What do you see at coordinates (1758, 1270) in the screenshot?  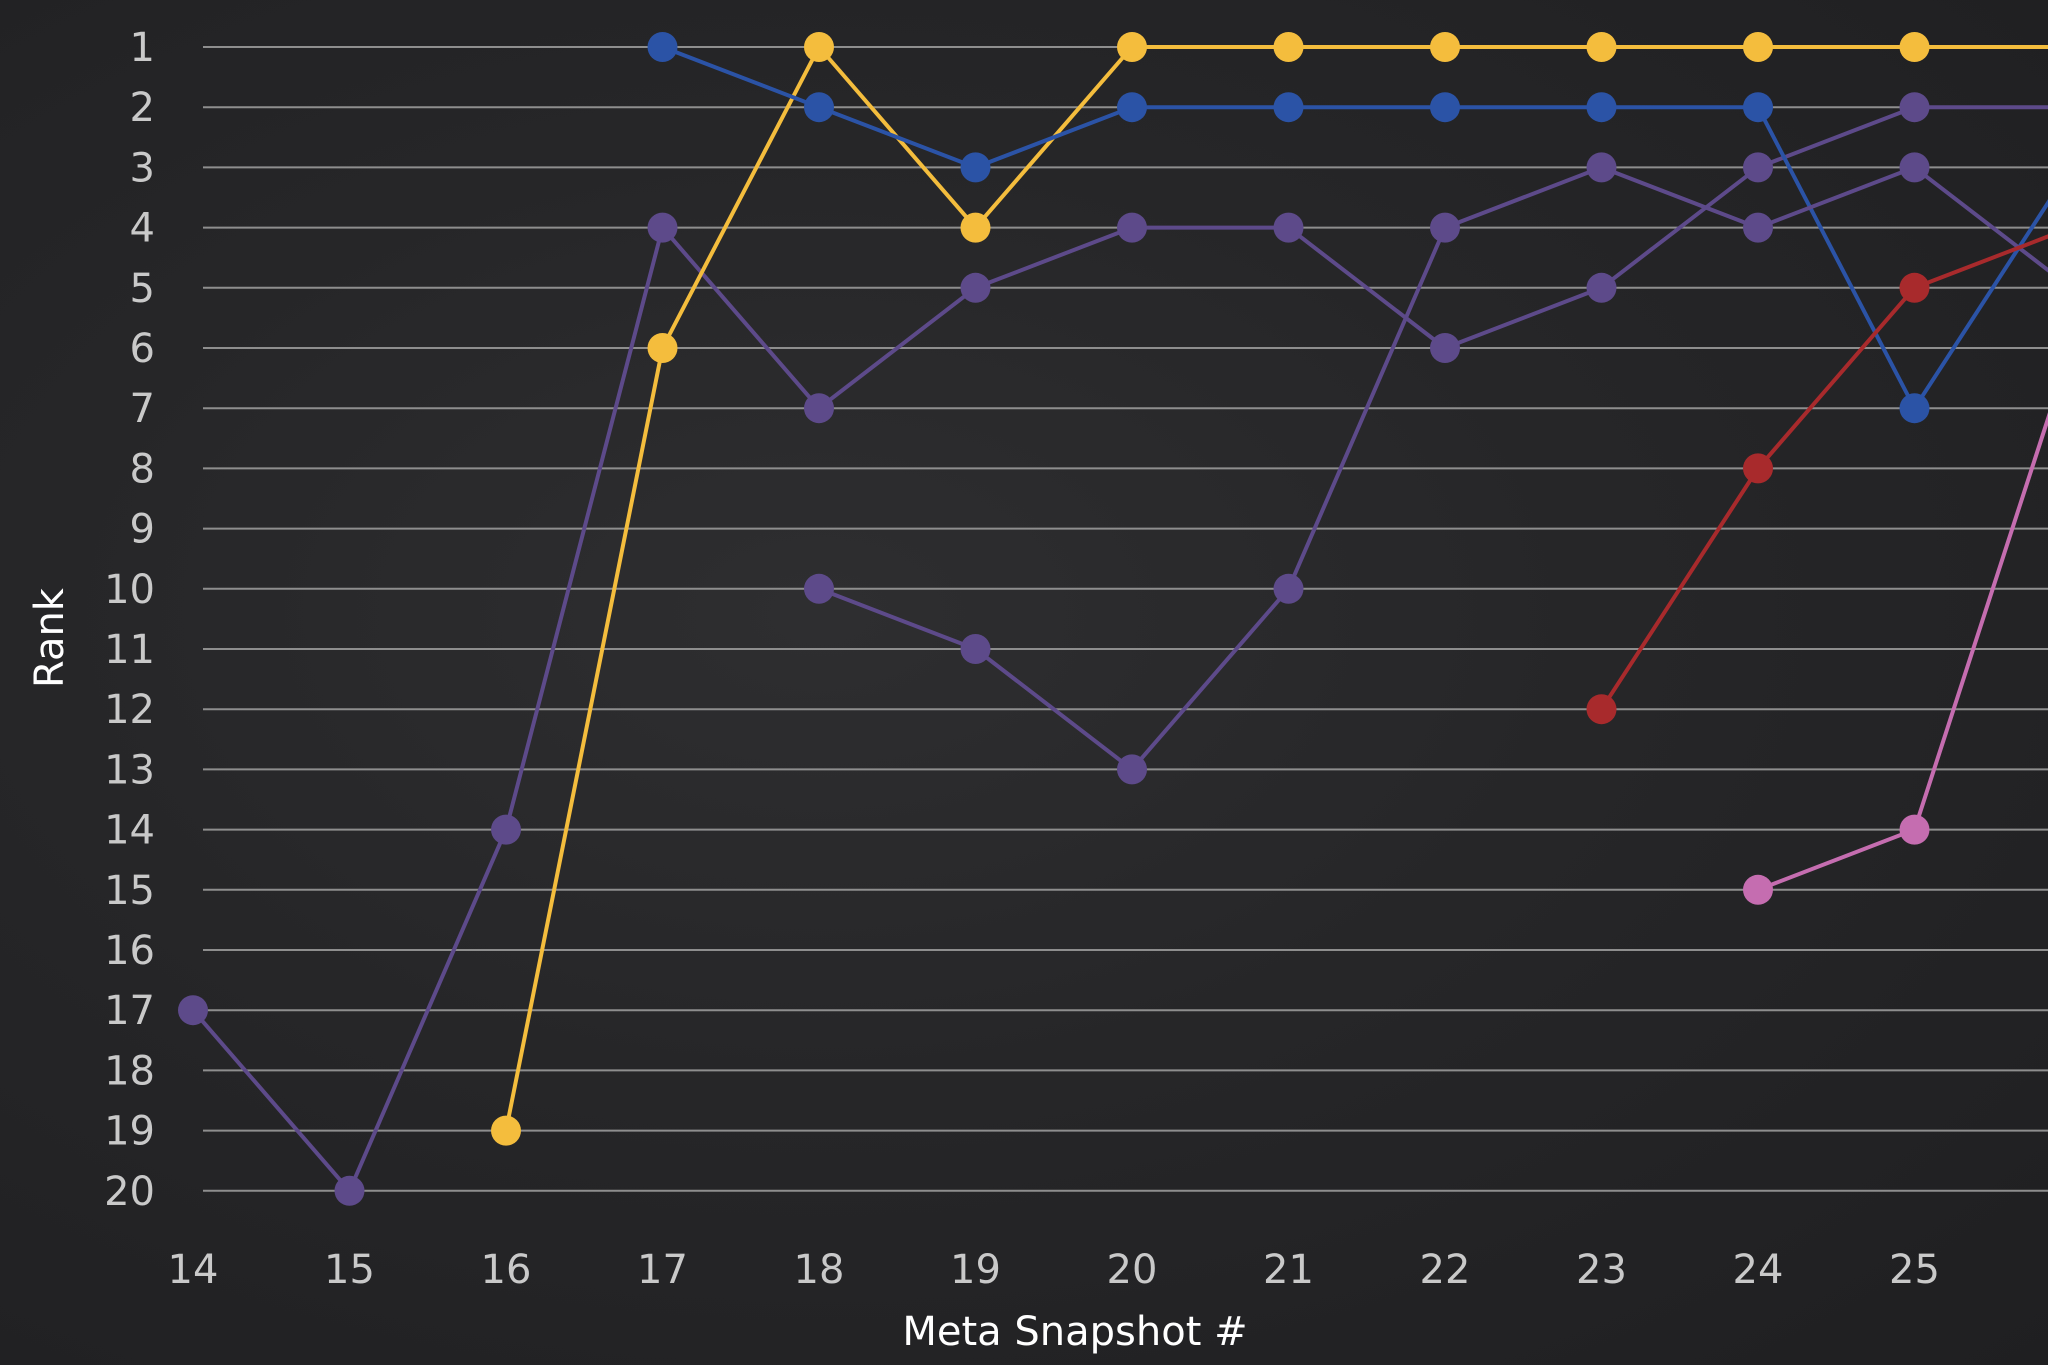 I see `x-tick-label: 24` at bounding box center [1758, 1270].